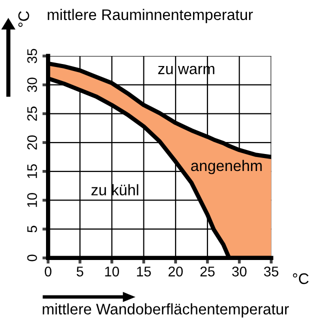  I want to click on y-tick-label: 15, so click(32, 171).